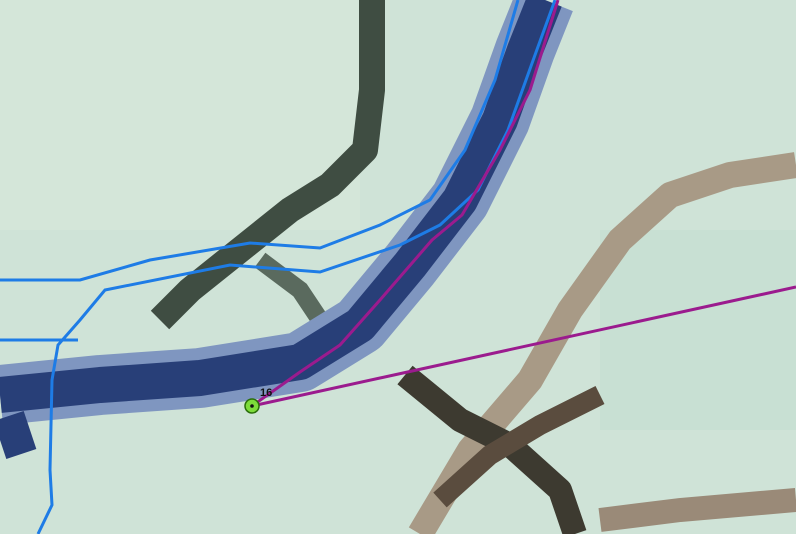  I want to click on terrain-patch, so click(698, 330).